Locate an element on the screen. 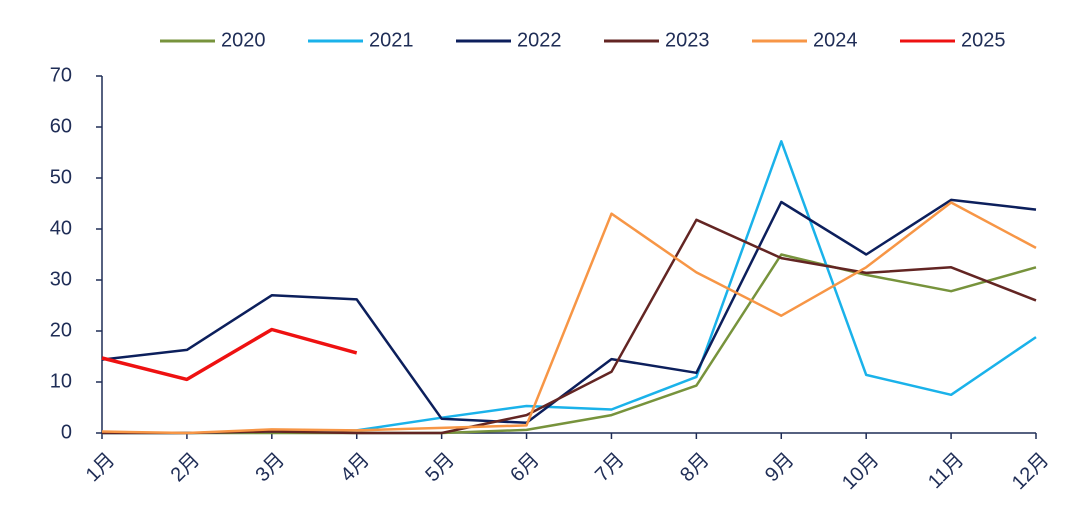 This screenshot has height=520, width=1080. y-tick-label: 0 is located at coordinates (66, 432).